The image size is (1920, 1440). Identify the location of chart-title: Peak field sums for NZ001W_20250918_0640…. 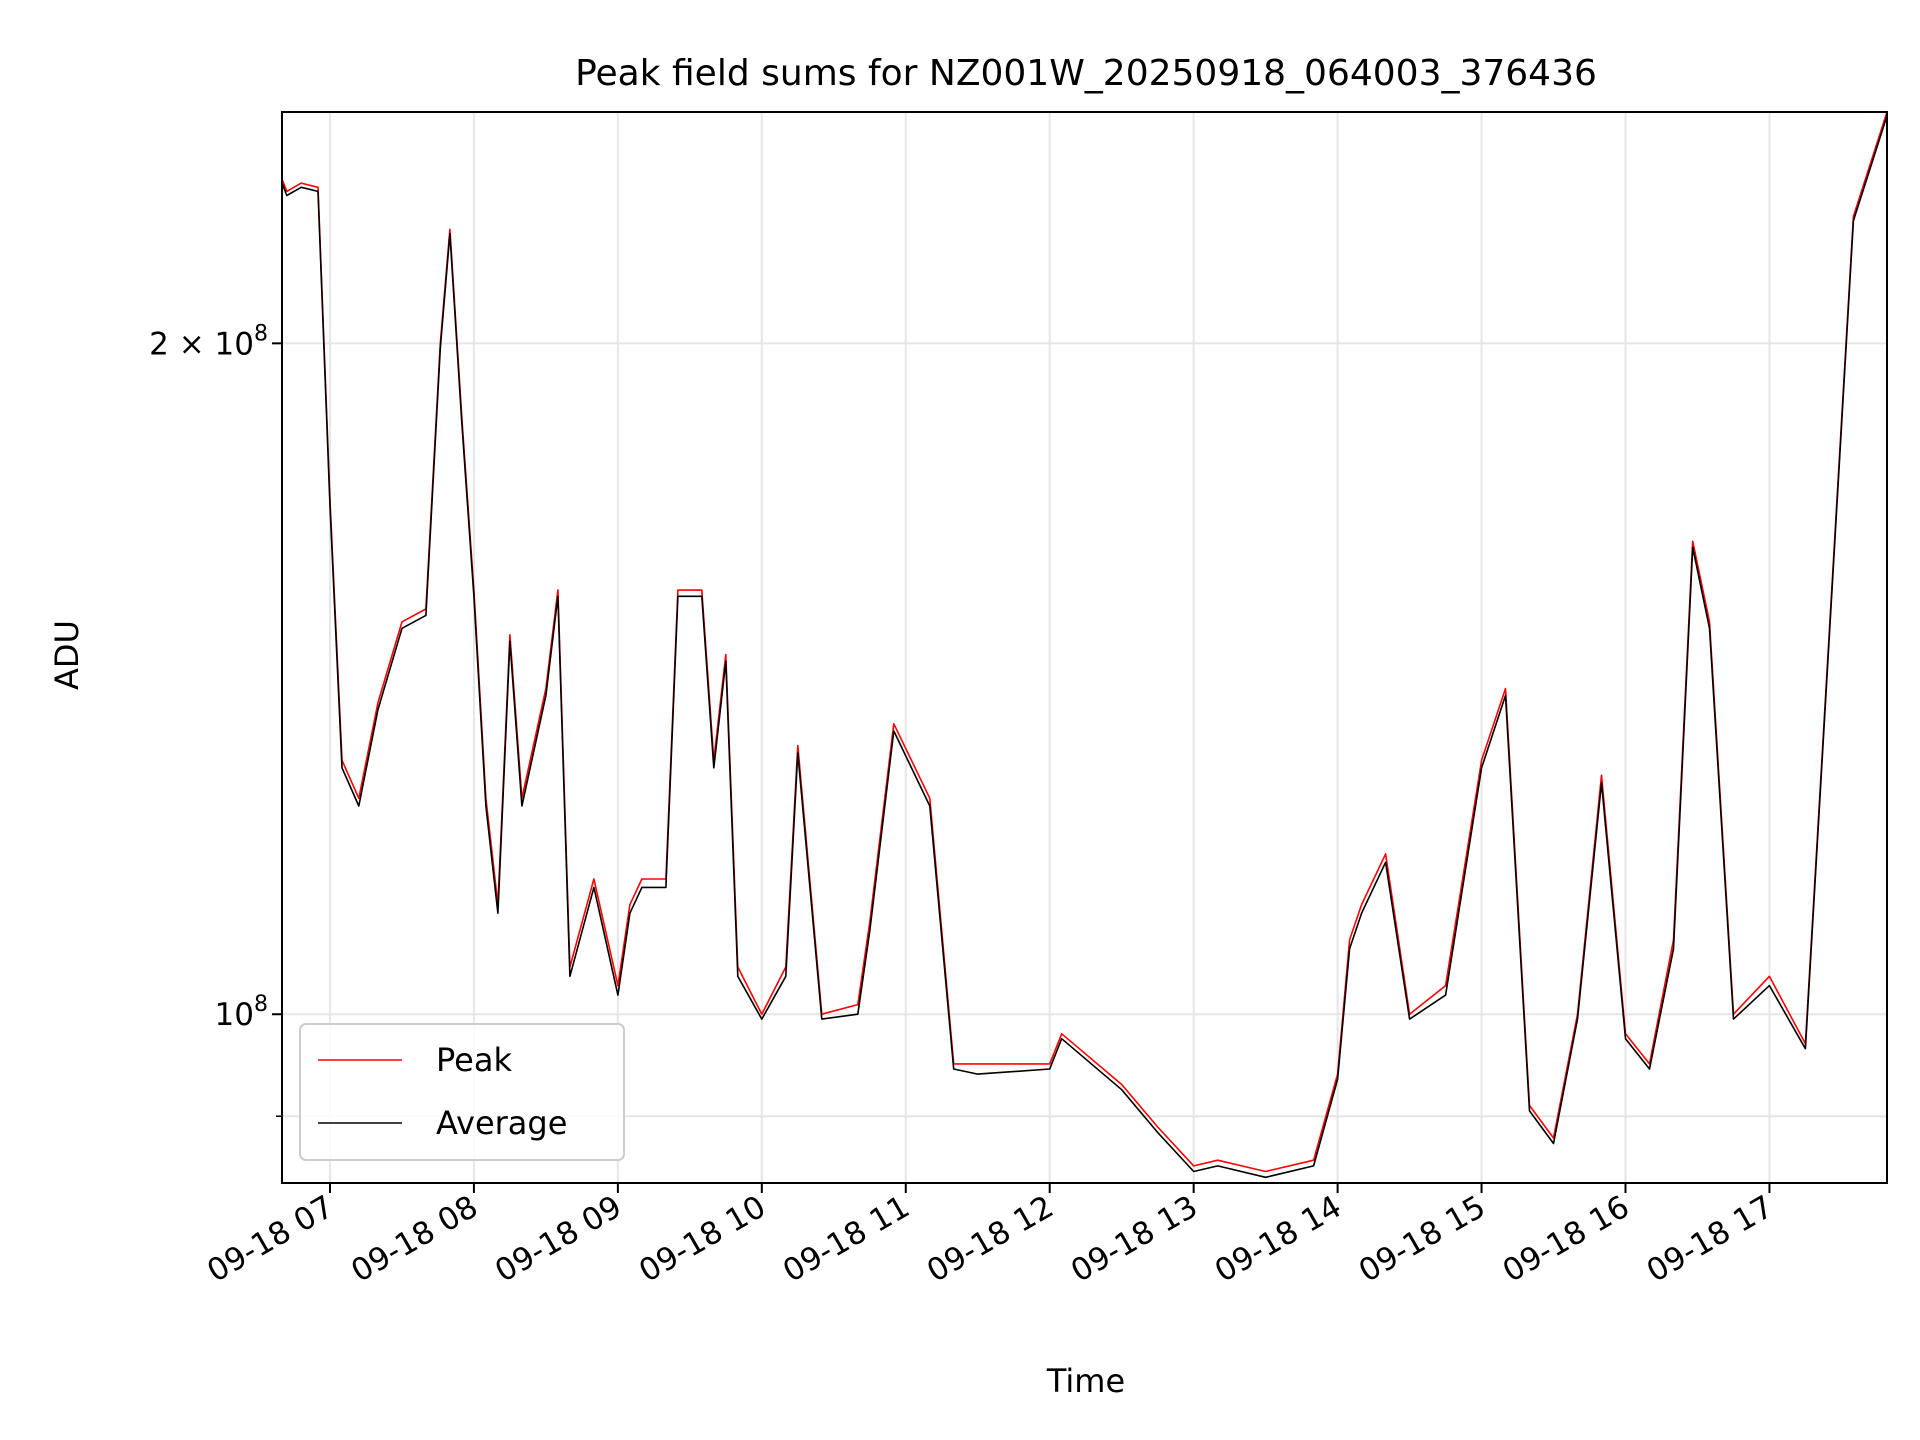
(1086, 73).